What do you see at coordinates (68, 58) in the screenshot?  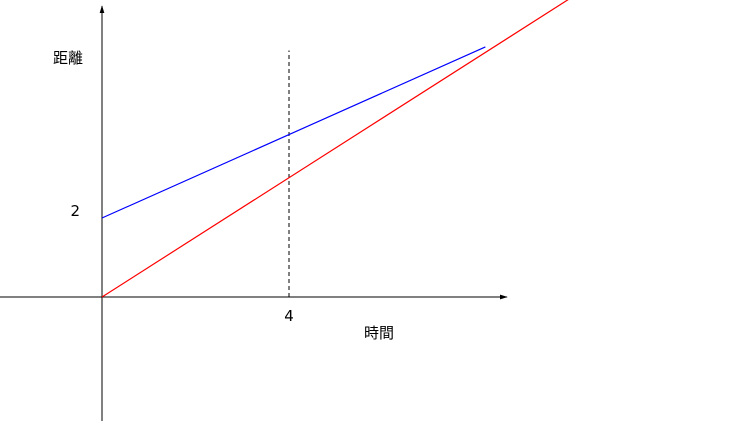 I see `y-axis-label: 距離` at bounding box center [68, 58].